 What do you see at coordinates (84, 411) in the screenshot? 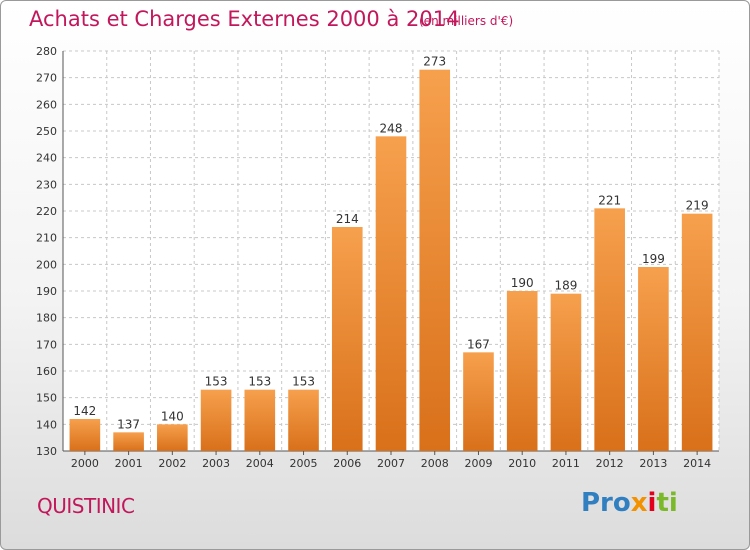
I see `data-label: 142` at bounding box center [84, 411].